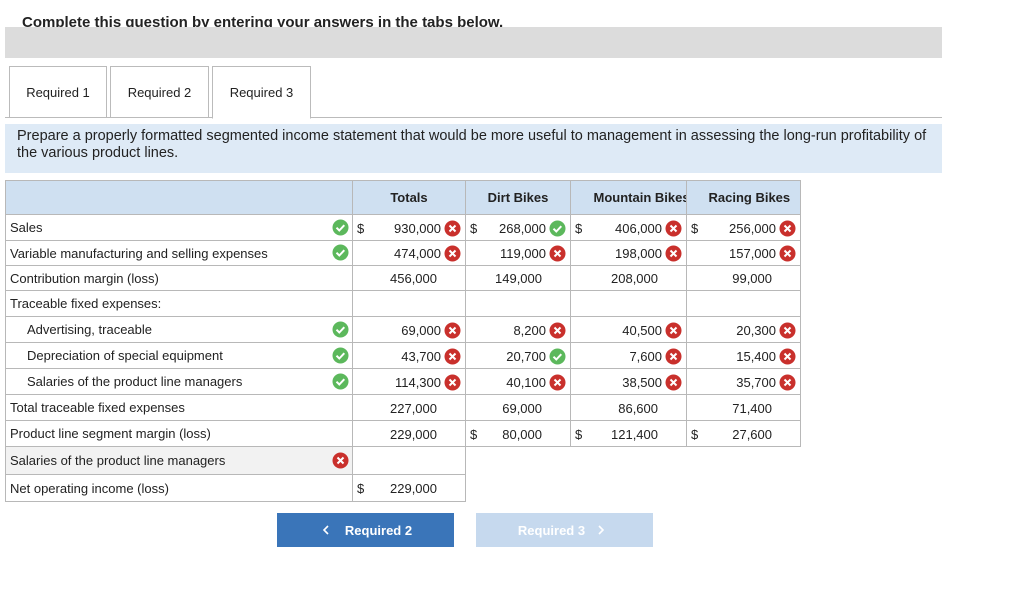  What do you see at coordinates (58, 92) in the screenshot?
I see `tab: Required 1` at bounding box center [58, 92].